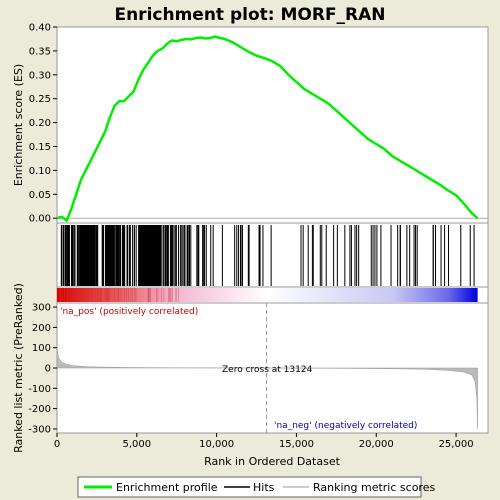 This screenshot has width=500, height=500. Describe the element at coordinates (267, 295) in the screenshot. I see `rank-gradient-bar` at that location.